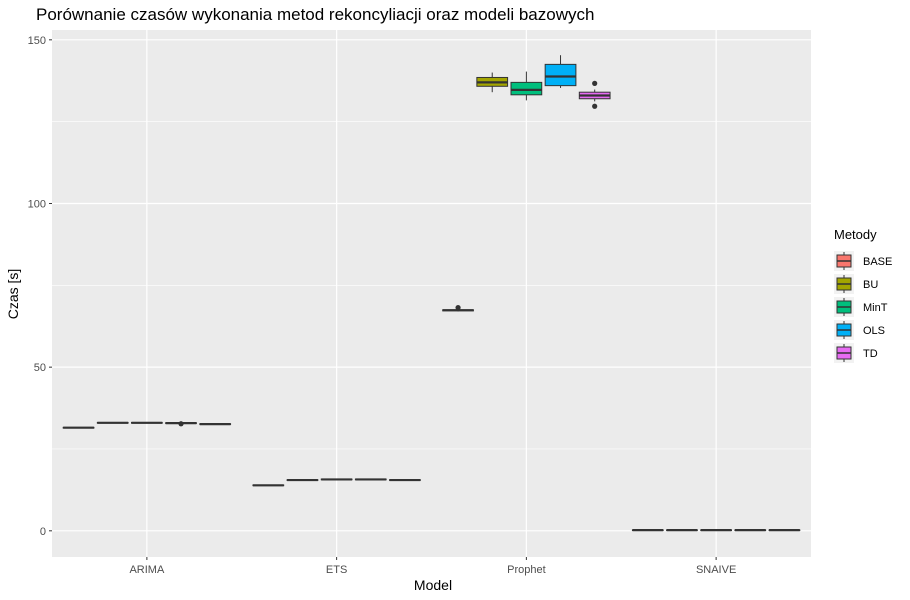 Image resolution: width=910 pixels, height=600 pixels. What do you see at coordinates (859, 330) in the screenshot?
I see `legend-item-ols: OLS` at bounding box center [859, 330].